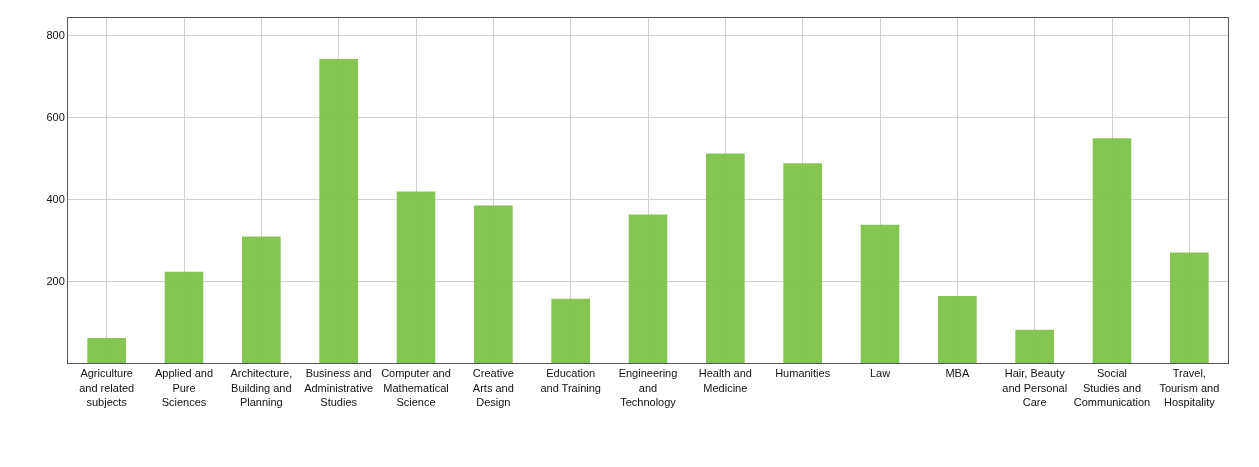  Describe the element at coordinates (1112, 387) in the screenshot. I see `x-tick-label: Social Studies and Communication` at that location.